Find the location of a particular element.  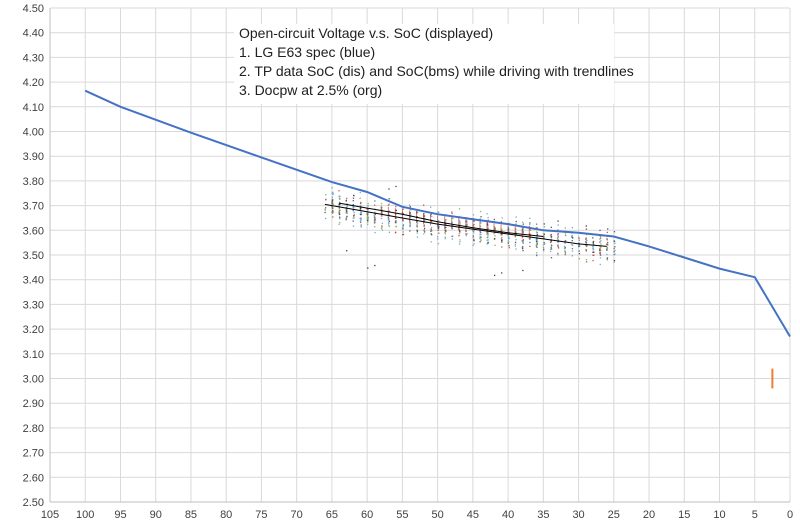

chart-title-line-4: 3. Docpw at 2.5% (org) is located at coordinates (311, 90).